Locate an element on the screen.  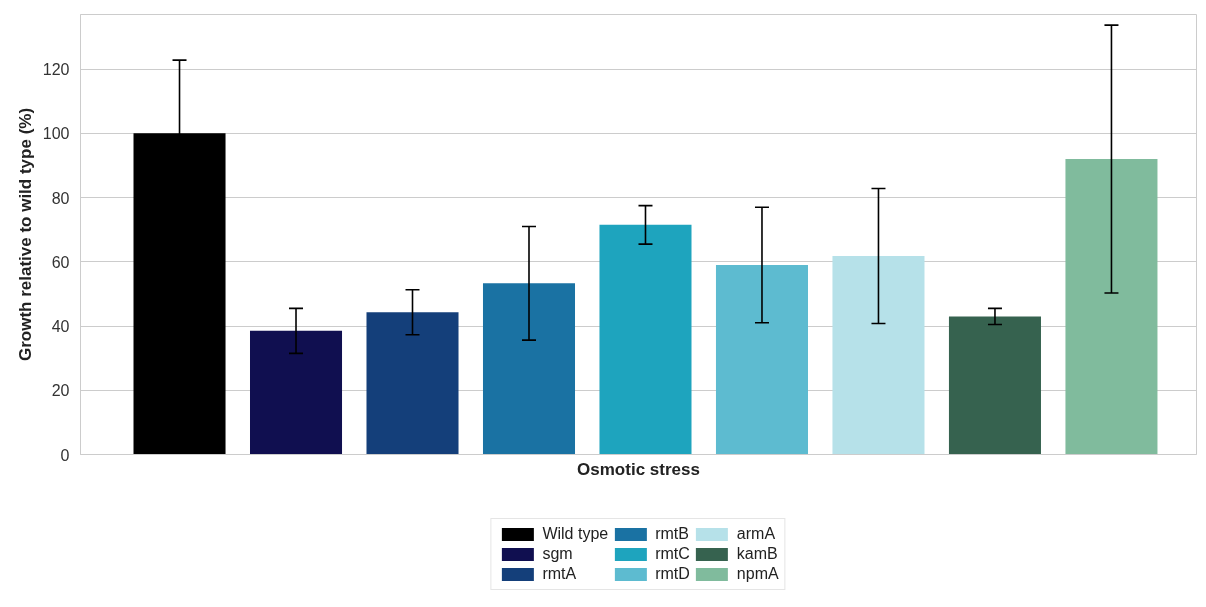
legend-label: kamB is located at coordinates (757, 554).